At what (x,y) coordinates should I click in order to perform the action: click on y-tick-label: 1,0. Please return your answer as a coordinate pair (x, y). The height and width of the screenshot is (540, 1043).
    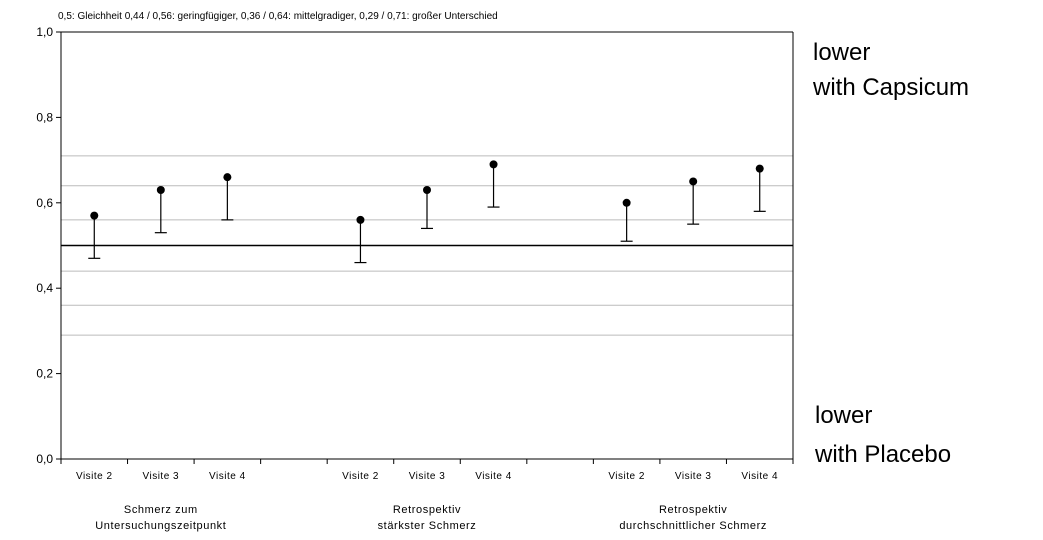
    Looking at the image, I should click on (44, 32).